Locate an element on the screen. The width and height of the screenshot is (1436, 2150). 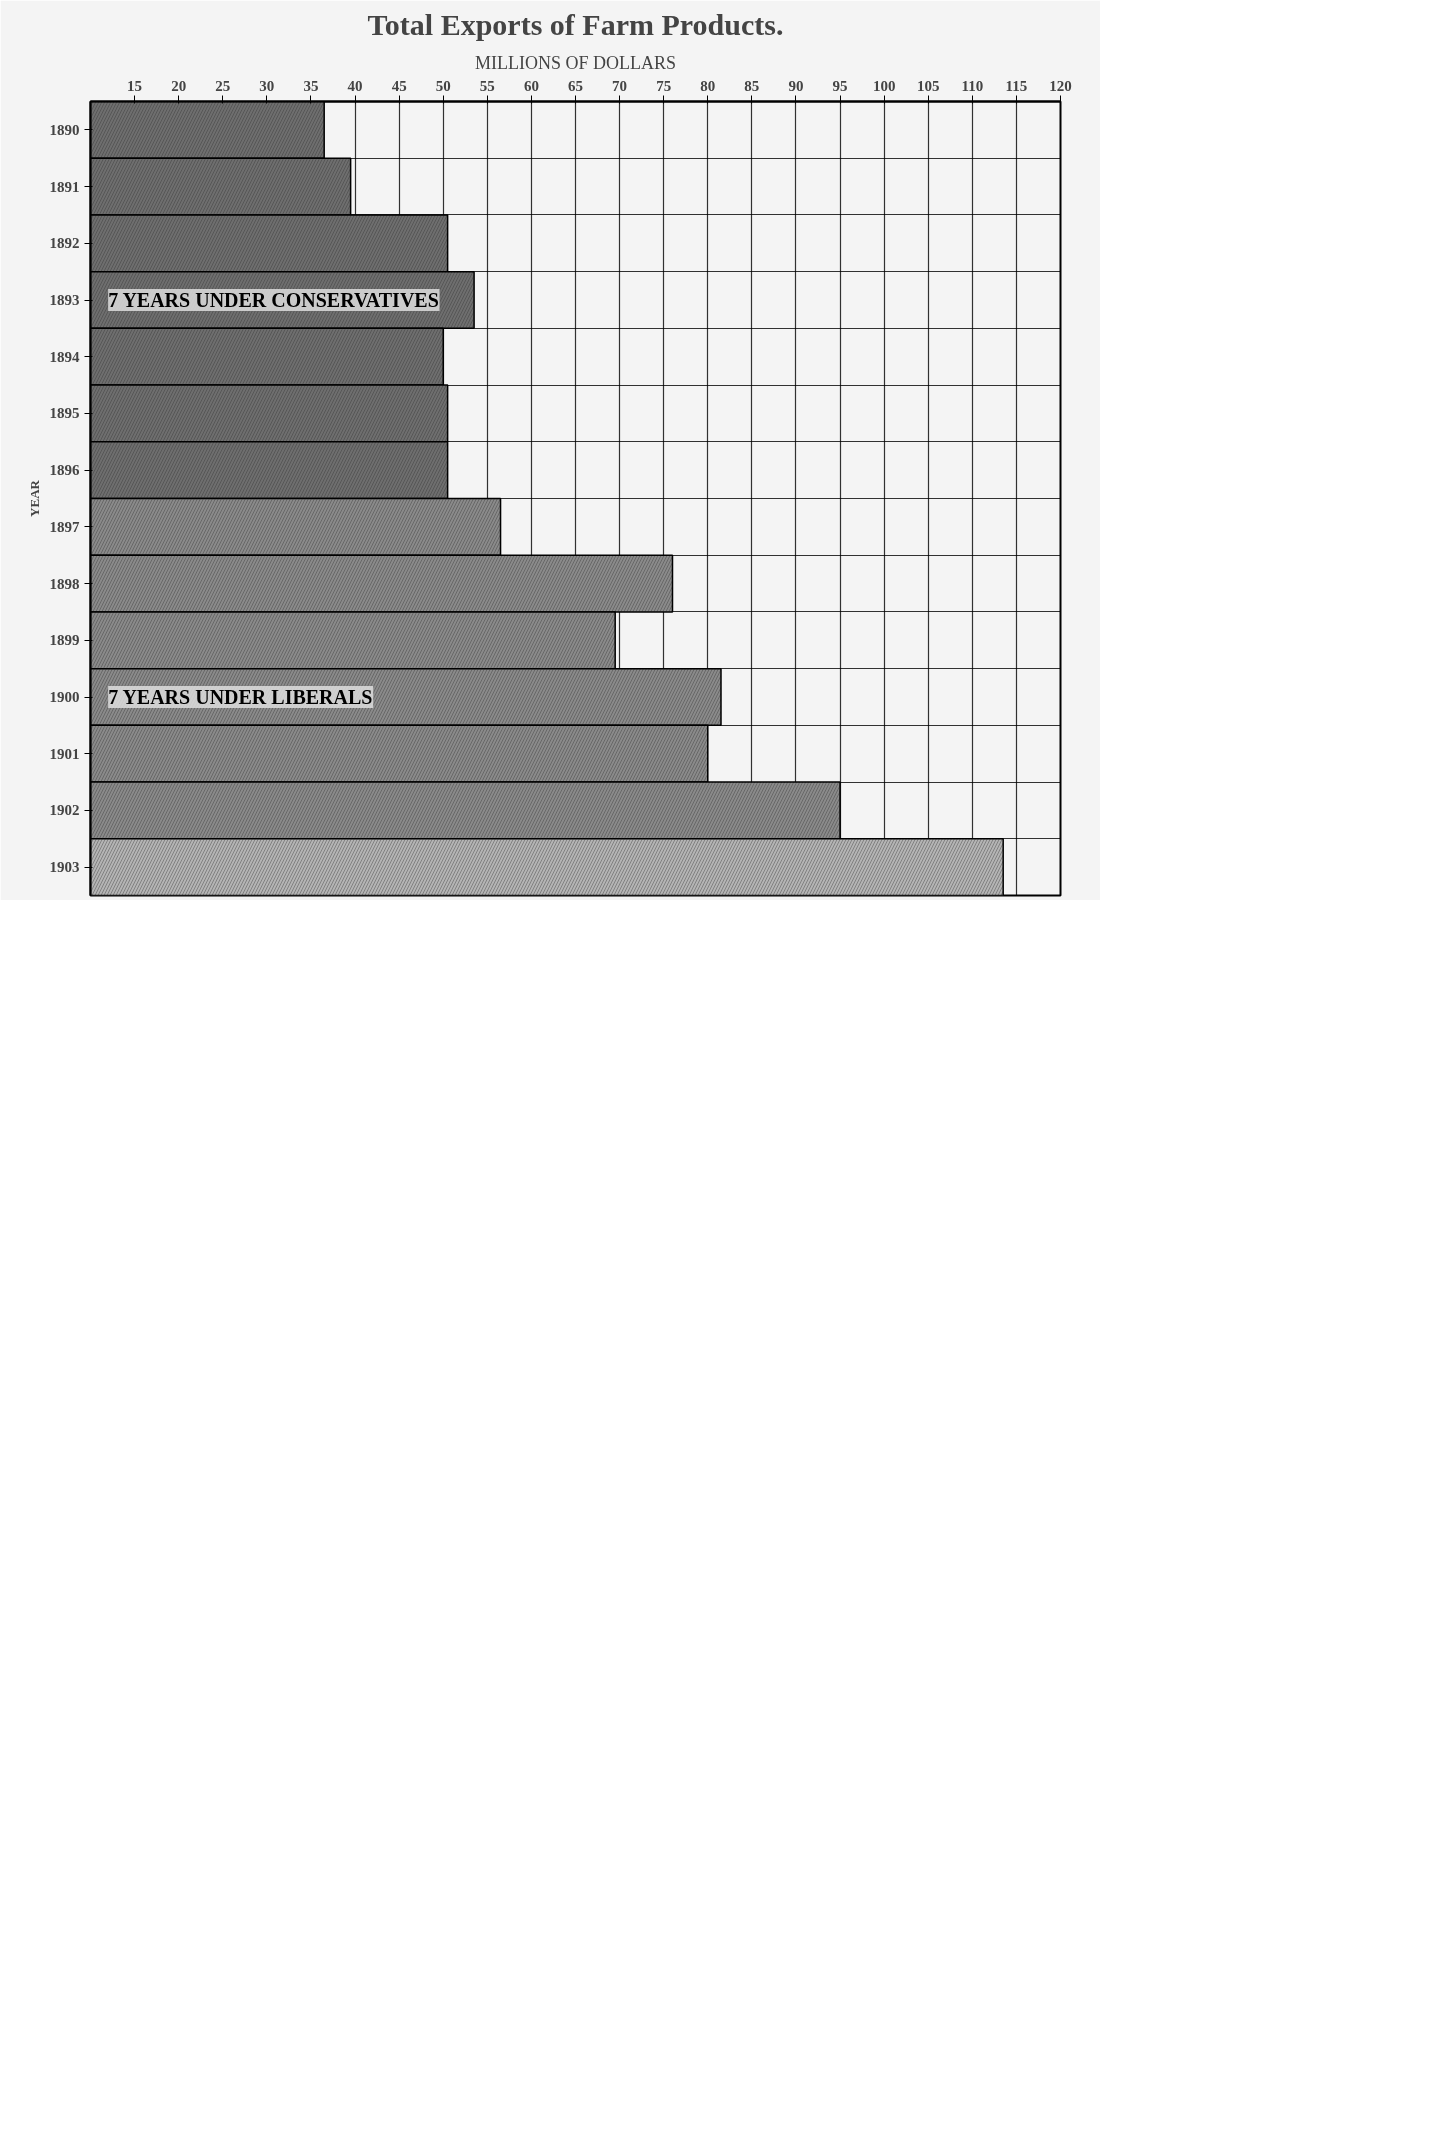
y-axis-title: YEAR is located at coordinates (34, 498).